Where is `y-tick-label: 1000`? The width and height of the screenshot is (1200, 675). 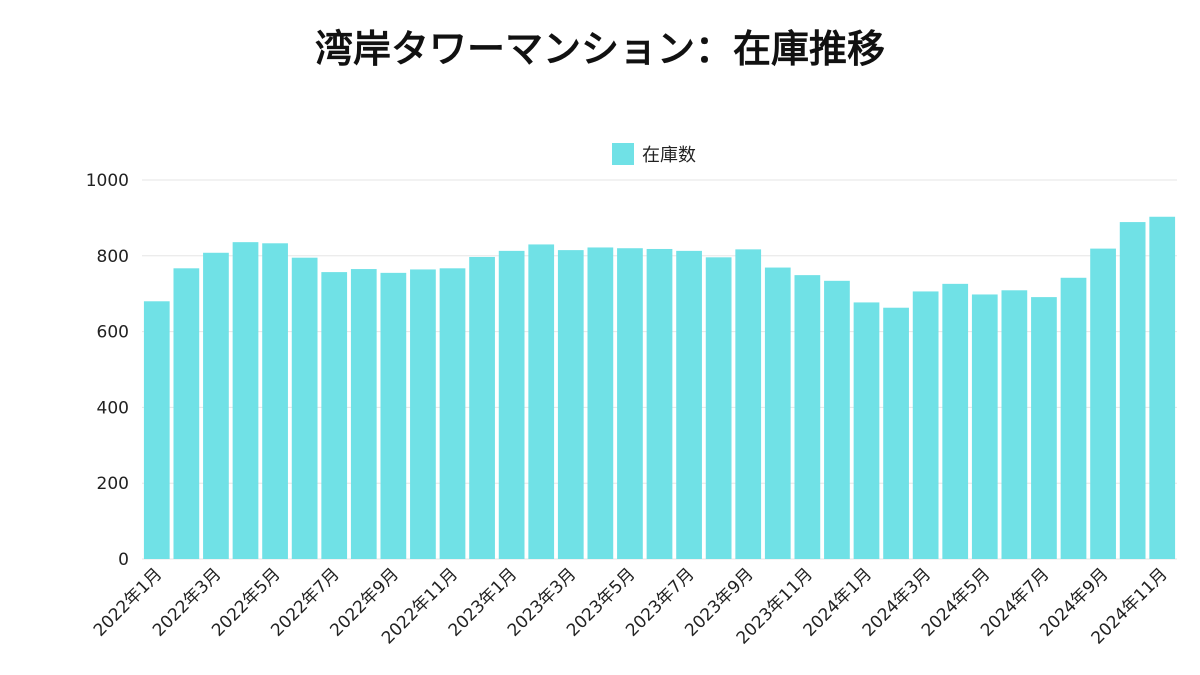
y-tick-label: 1000 is located at coordinates (107, 181).